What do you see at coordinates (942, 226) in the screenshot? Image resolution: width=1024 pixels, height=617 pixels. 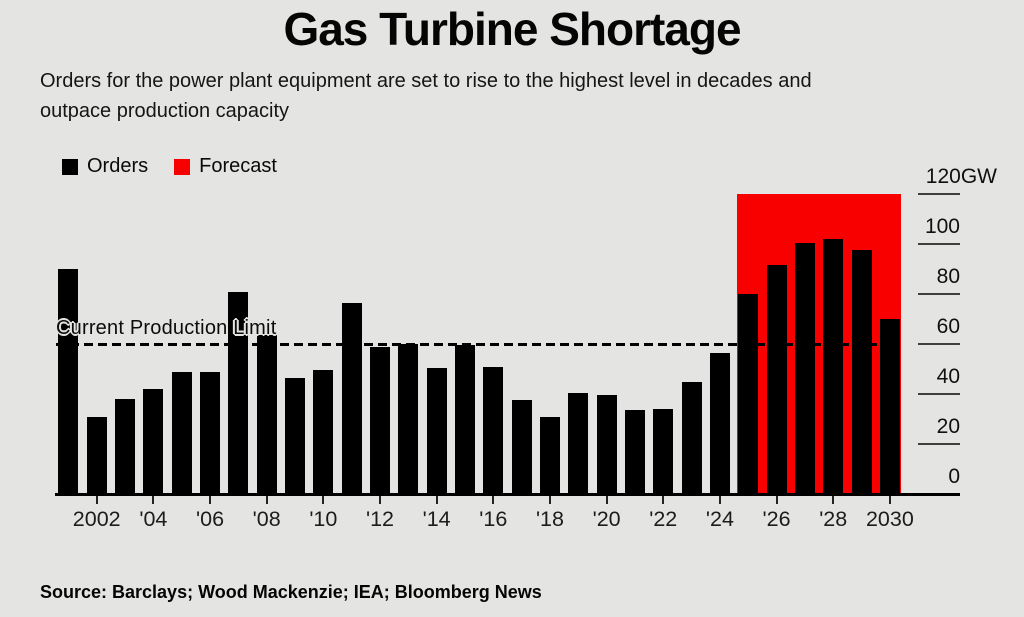 I see `y-tick-label: 100` at bounding box center [942, 226].